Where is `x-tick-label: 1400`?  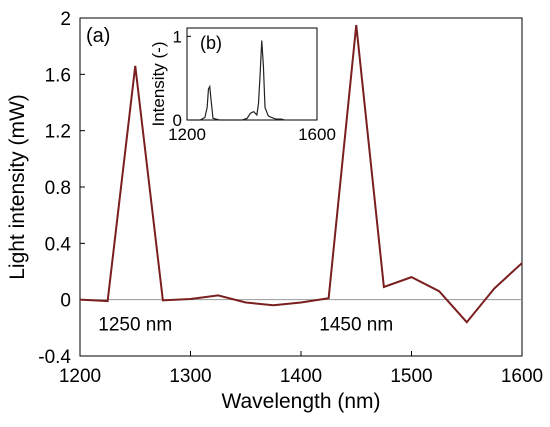
x-tick-label: 1400 is located at coordinates (301, 376).